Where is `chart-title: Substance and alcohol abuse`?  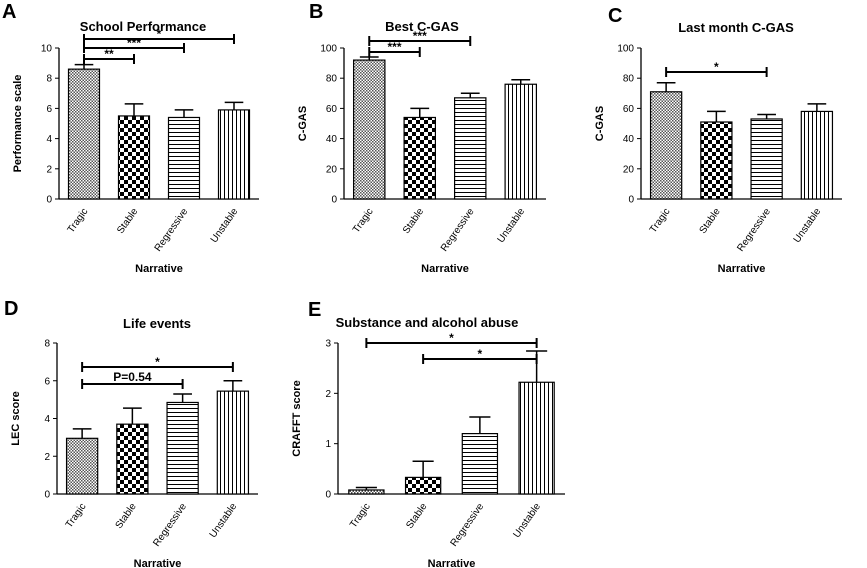 chart-title: Substance and alcohol abuse is located at coordinates (427, 322).